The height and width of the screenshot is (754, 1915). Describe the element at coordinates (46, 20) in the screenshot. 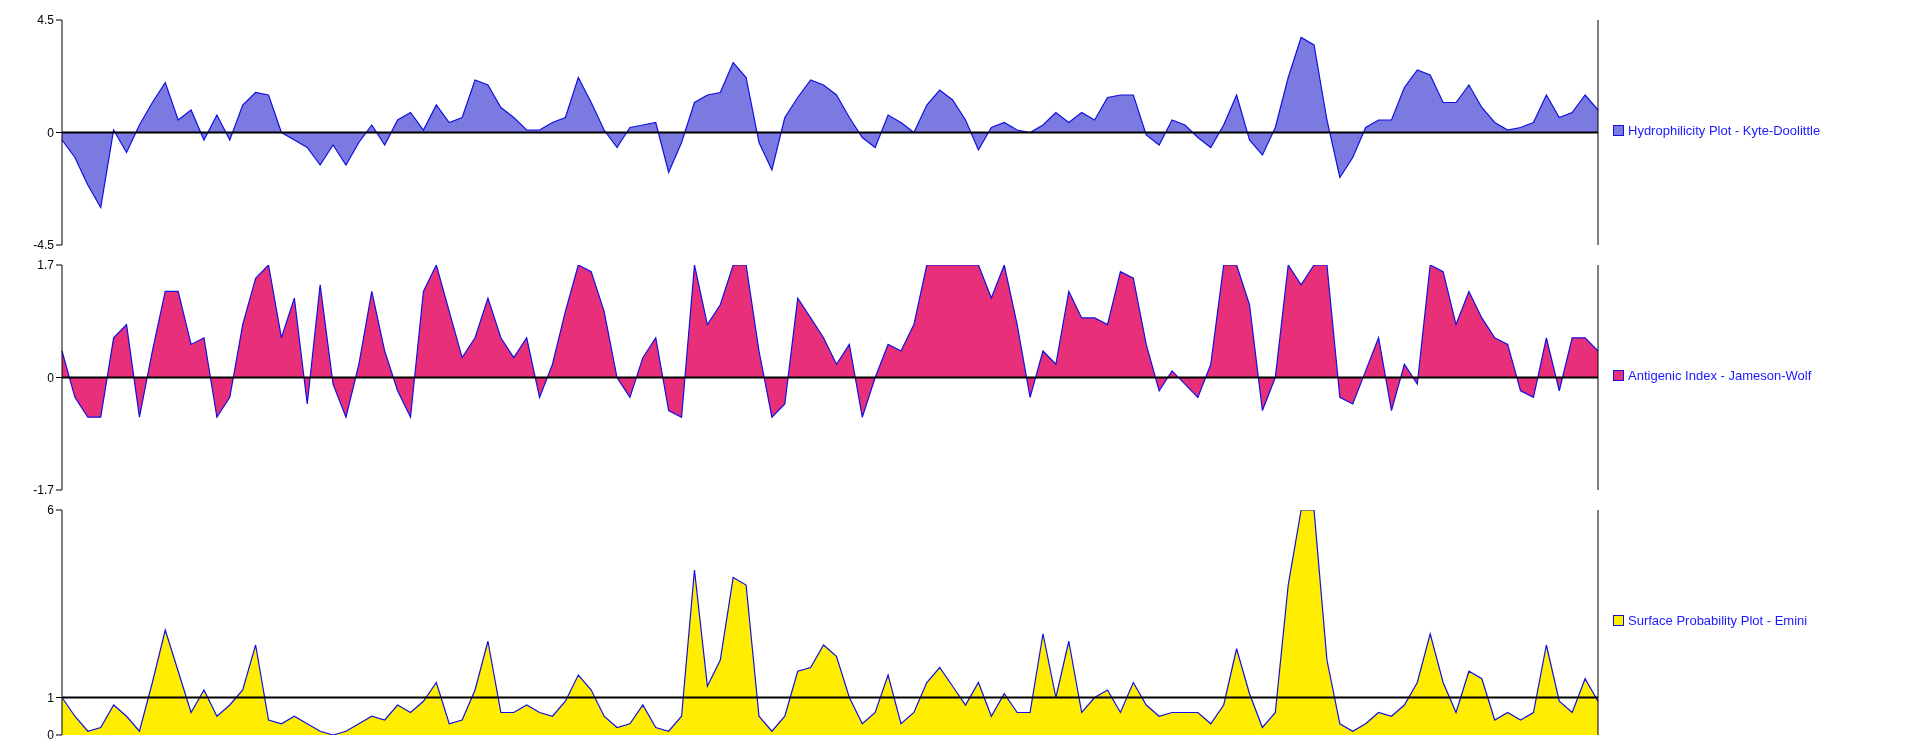

I see `y-tick-label: 4.5` at that location.